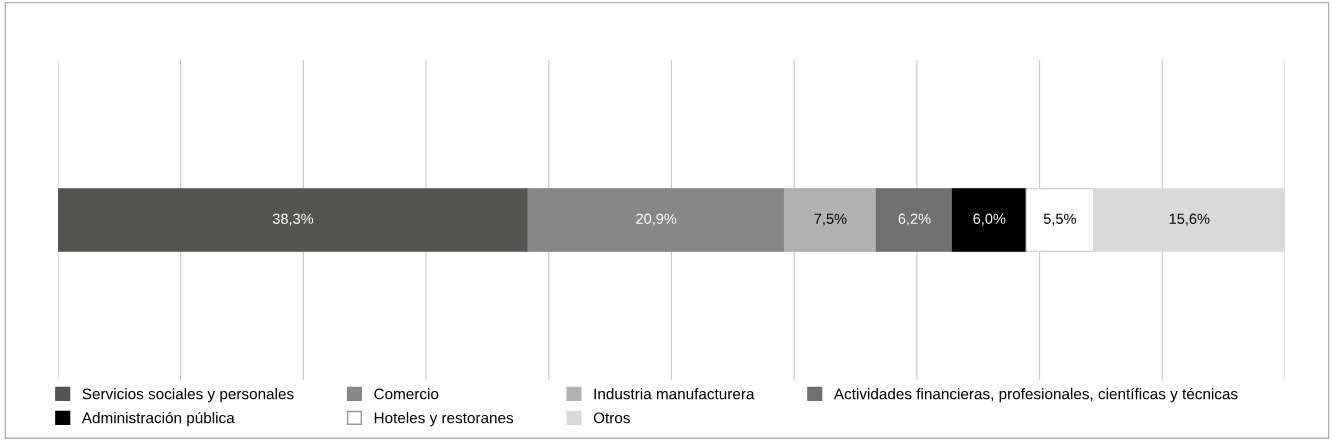 The width and height of the screenshot is (1334, 440). Describe the element at coordinates (1059, 219) in the screenshot. I see `data-label: 5,5%` at that location.